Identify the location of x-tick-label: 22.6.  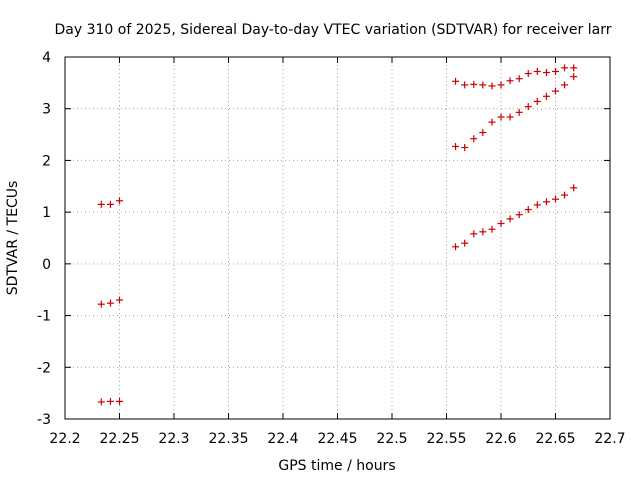
(500, 439).